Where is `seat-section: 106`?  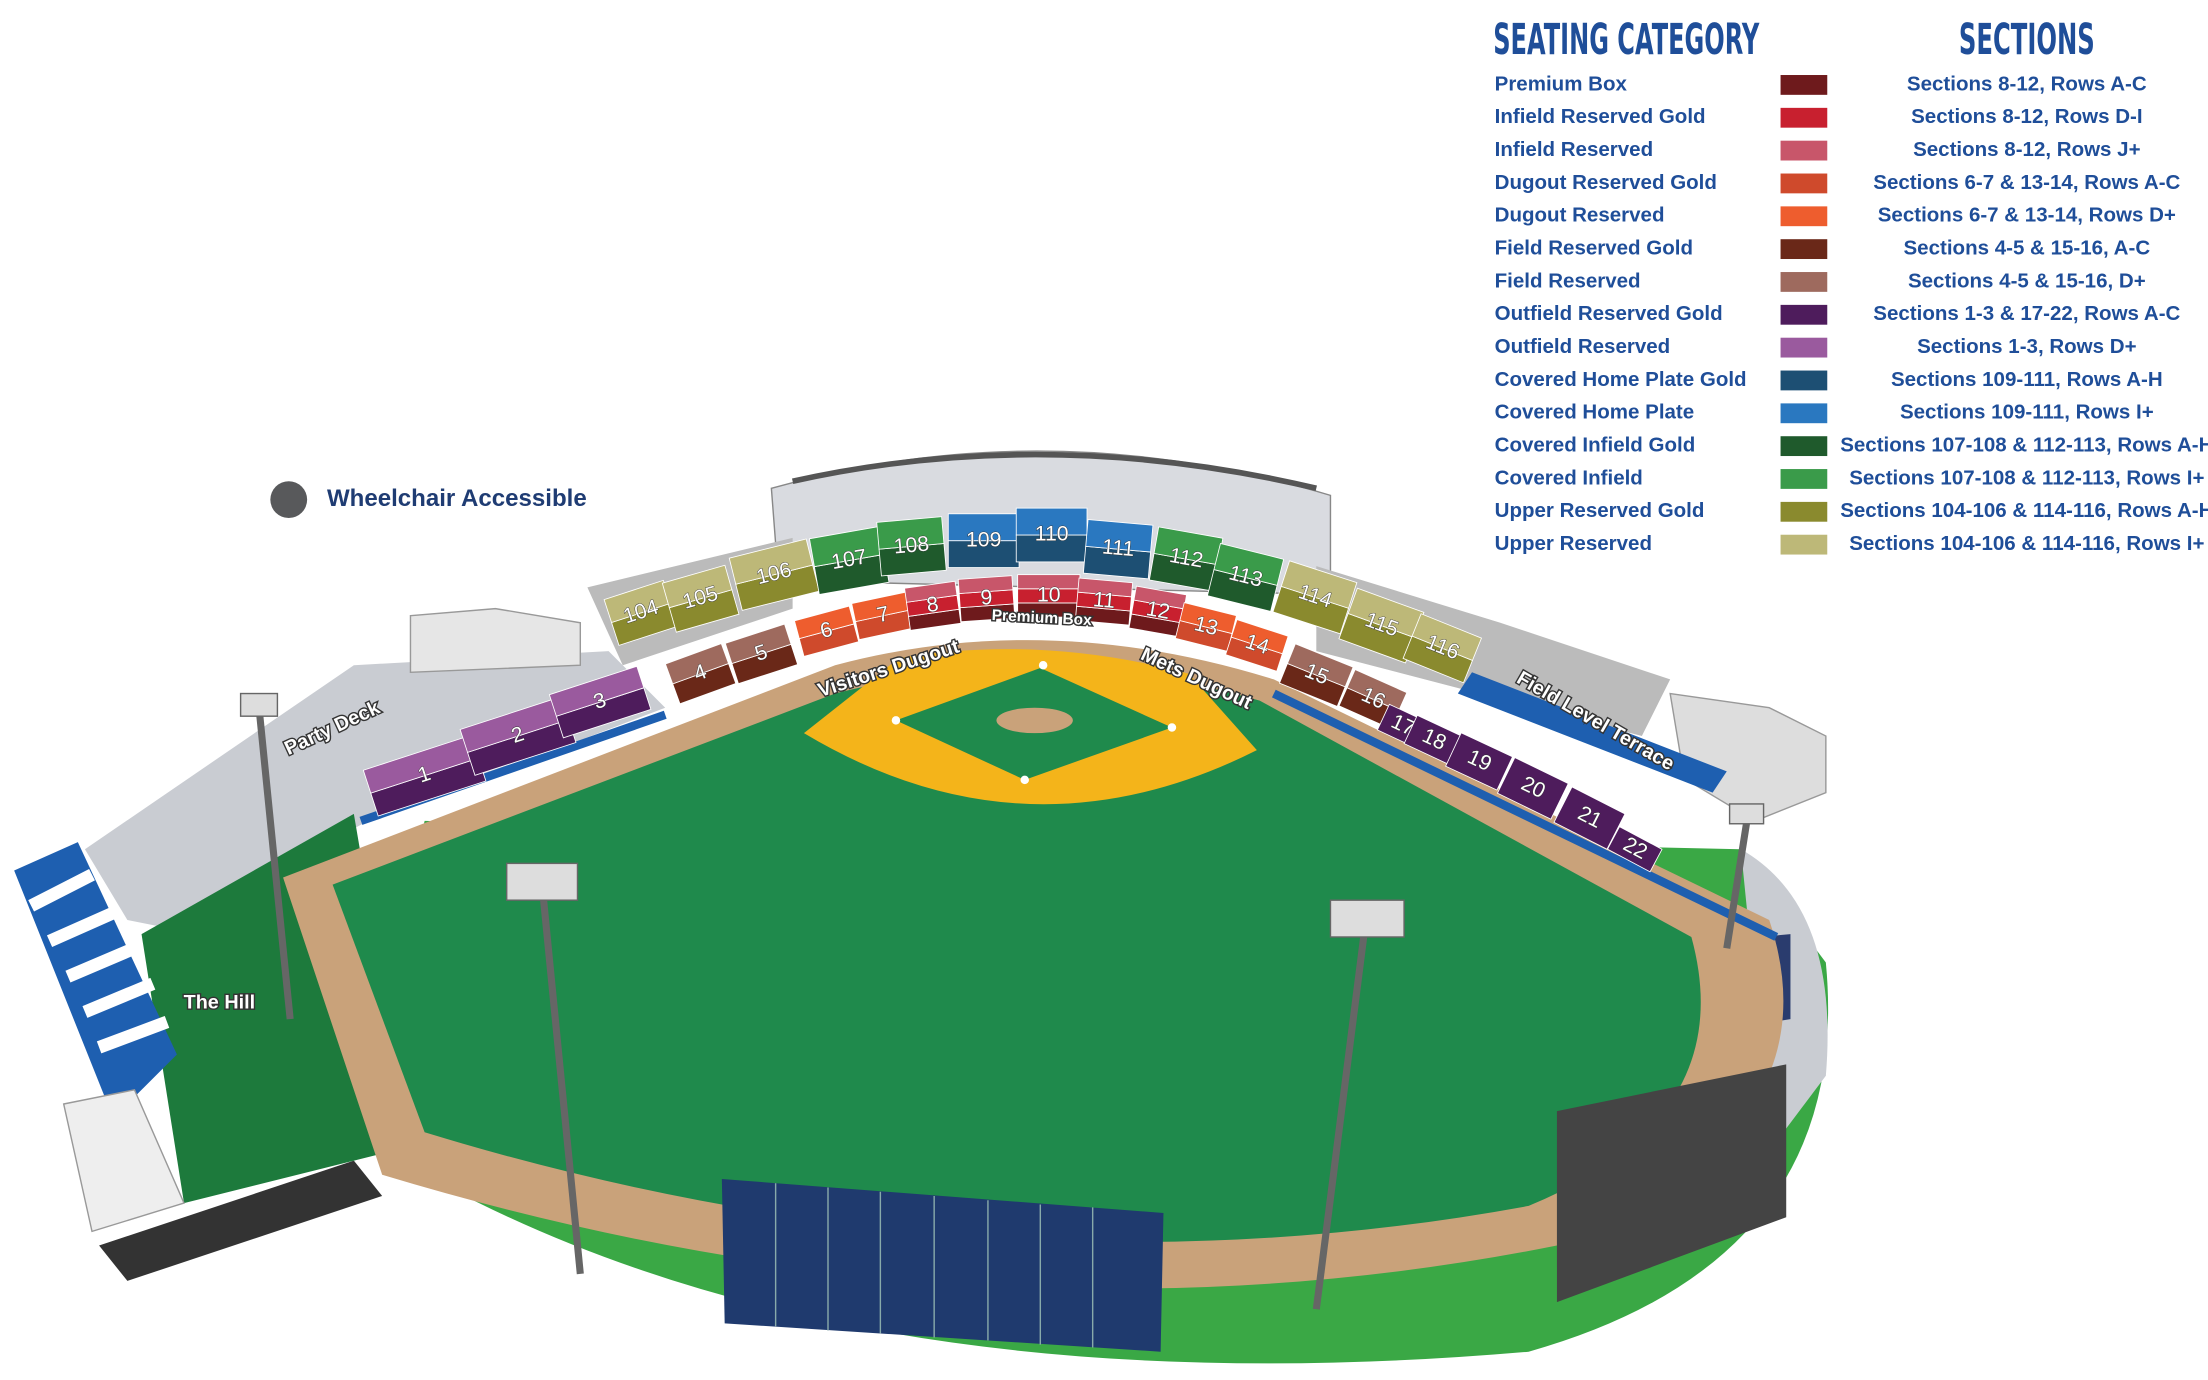
seat-section: 106 is located at coordinates (774, 574).